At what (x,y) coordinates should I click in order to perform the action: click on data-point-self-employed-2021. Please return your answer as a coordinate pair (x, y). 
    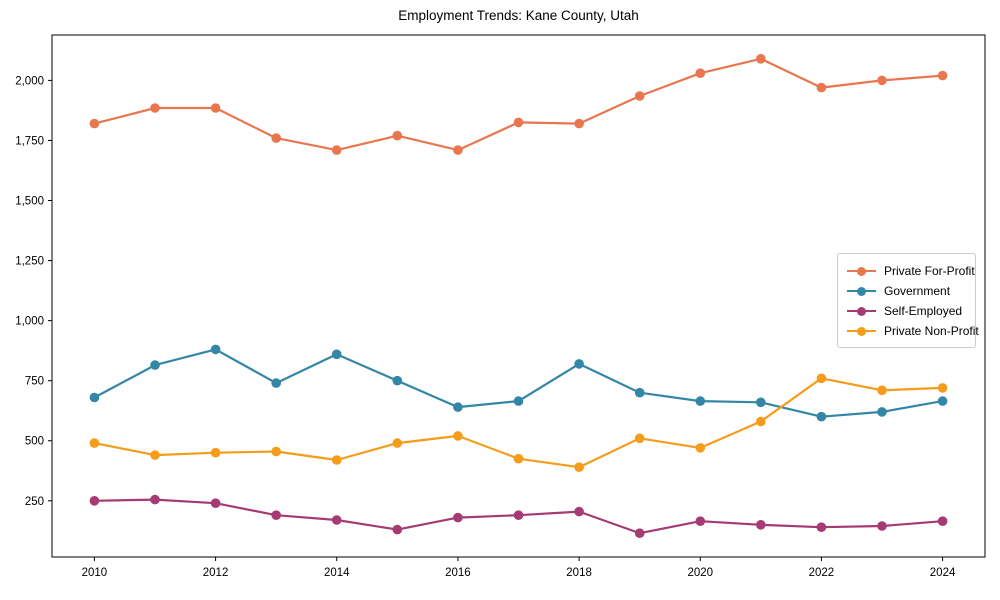
    Looking at the image, I should click on (761, 525).